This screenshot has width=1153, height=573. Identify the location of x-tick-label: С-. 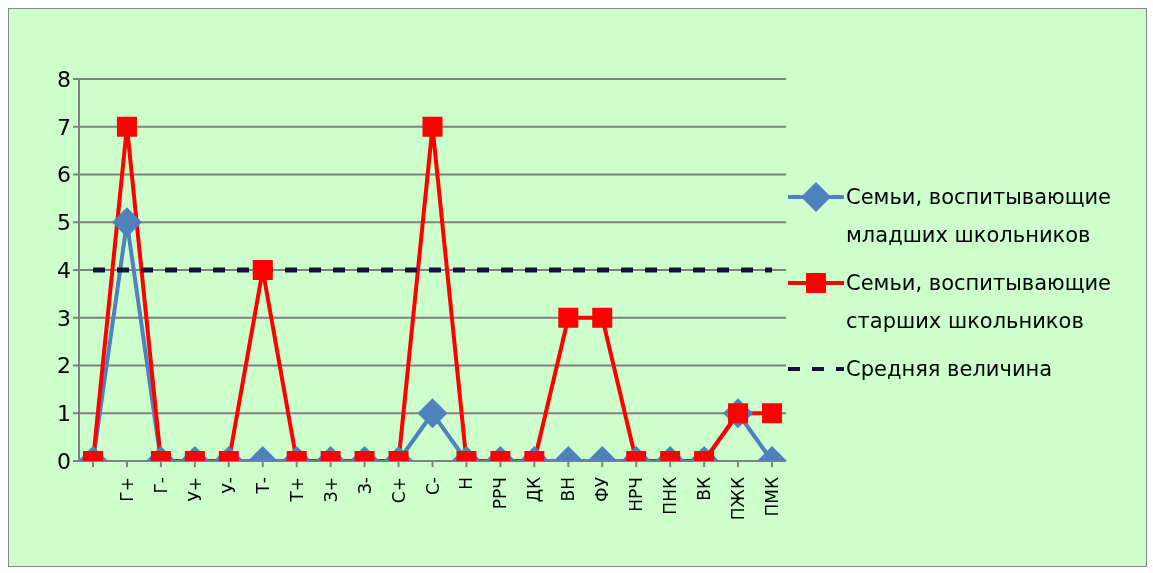
(432, 486).